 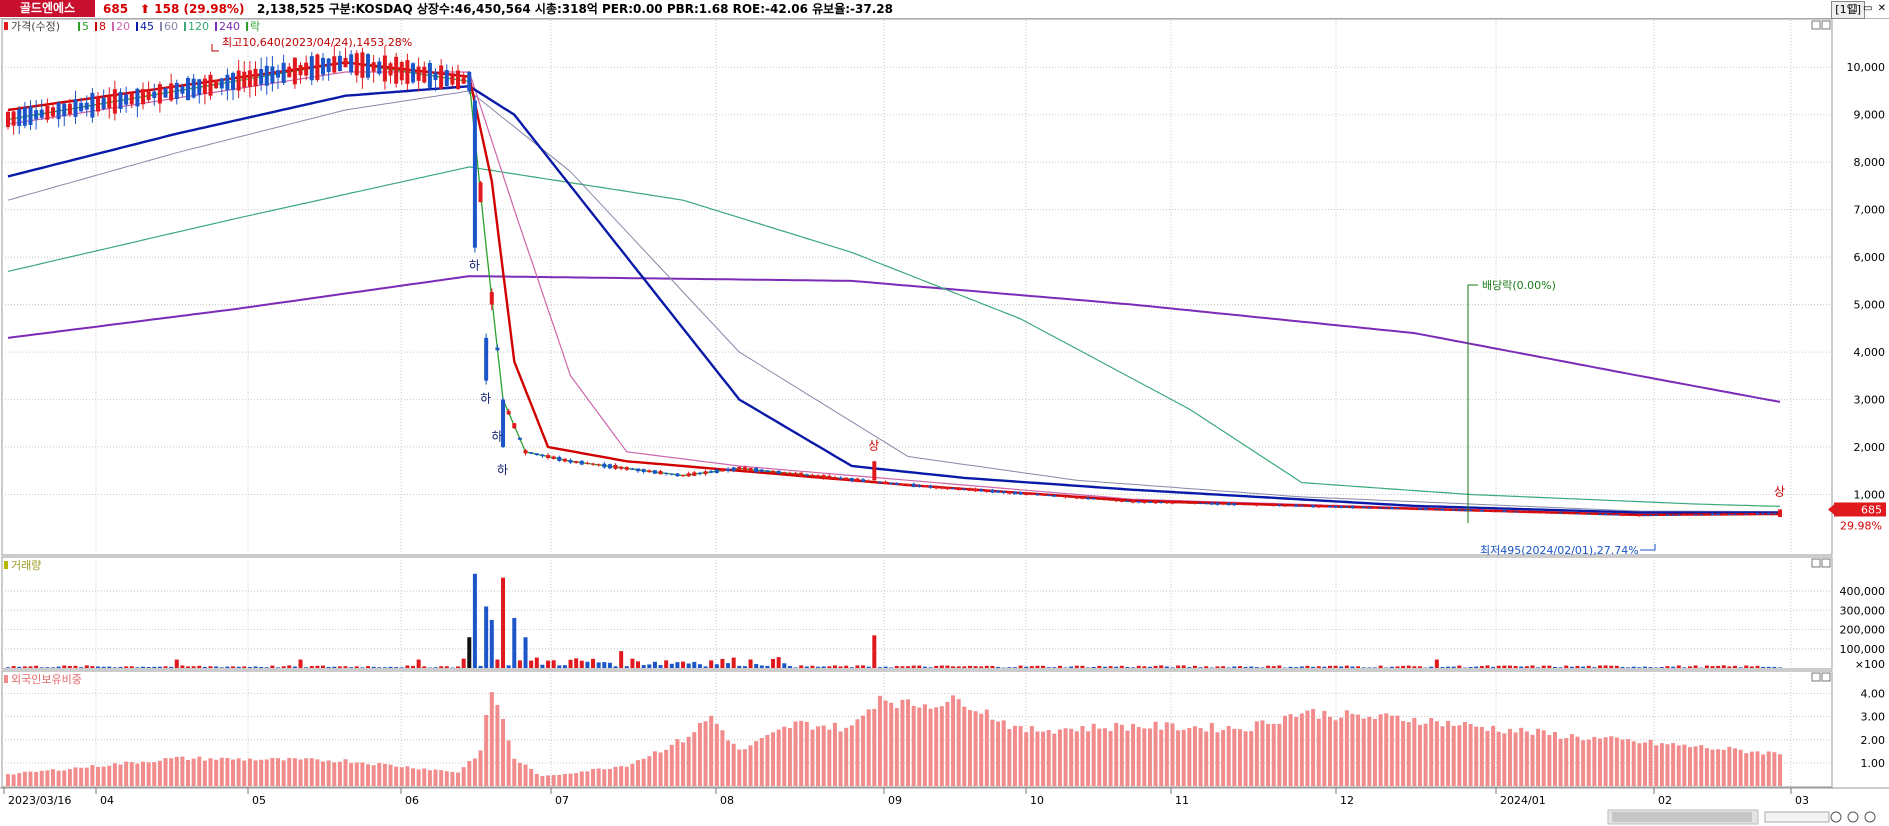 I want to click on legend-label-20: 20, so click(x=123, y=26).